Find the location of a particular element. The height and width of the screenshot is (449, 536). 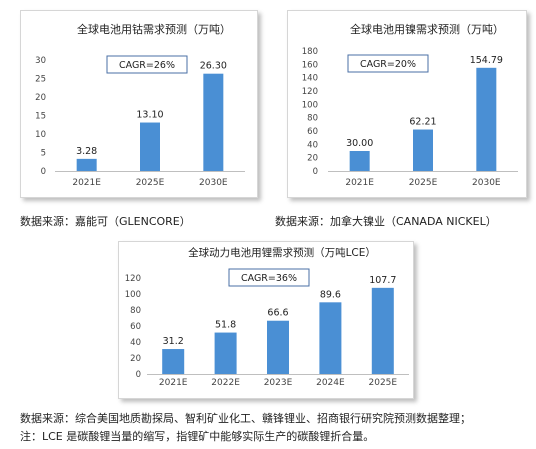

category-label: 2023E is located at coordinates (278, 383).